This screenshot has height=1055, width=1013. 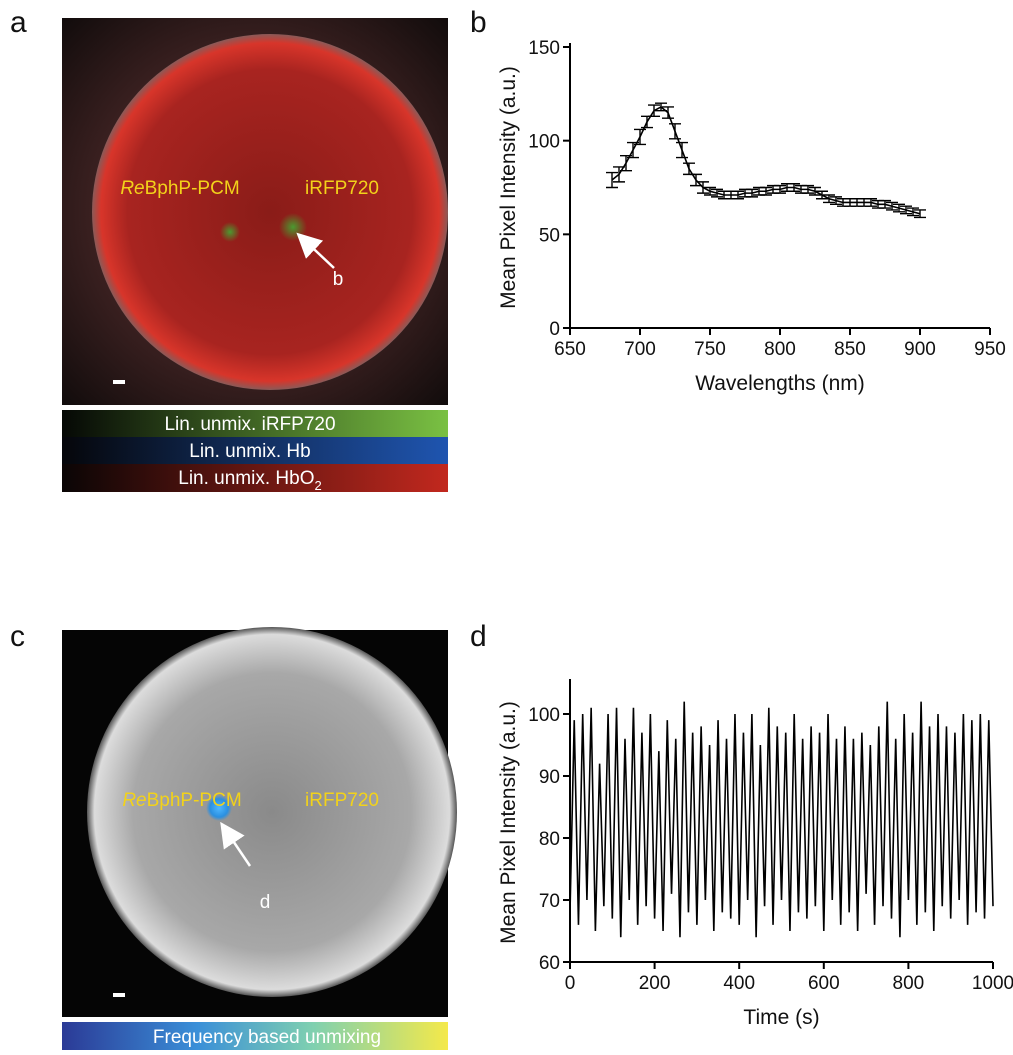 I want to click on panel-letter: d, so click(x=478, y=636).